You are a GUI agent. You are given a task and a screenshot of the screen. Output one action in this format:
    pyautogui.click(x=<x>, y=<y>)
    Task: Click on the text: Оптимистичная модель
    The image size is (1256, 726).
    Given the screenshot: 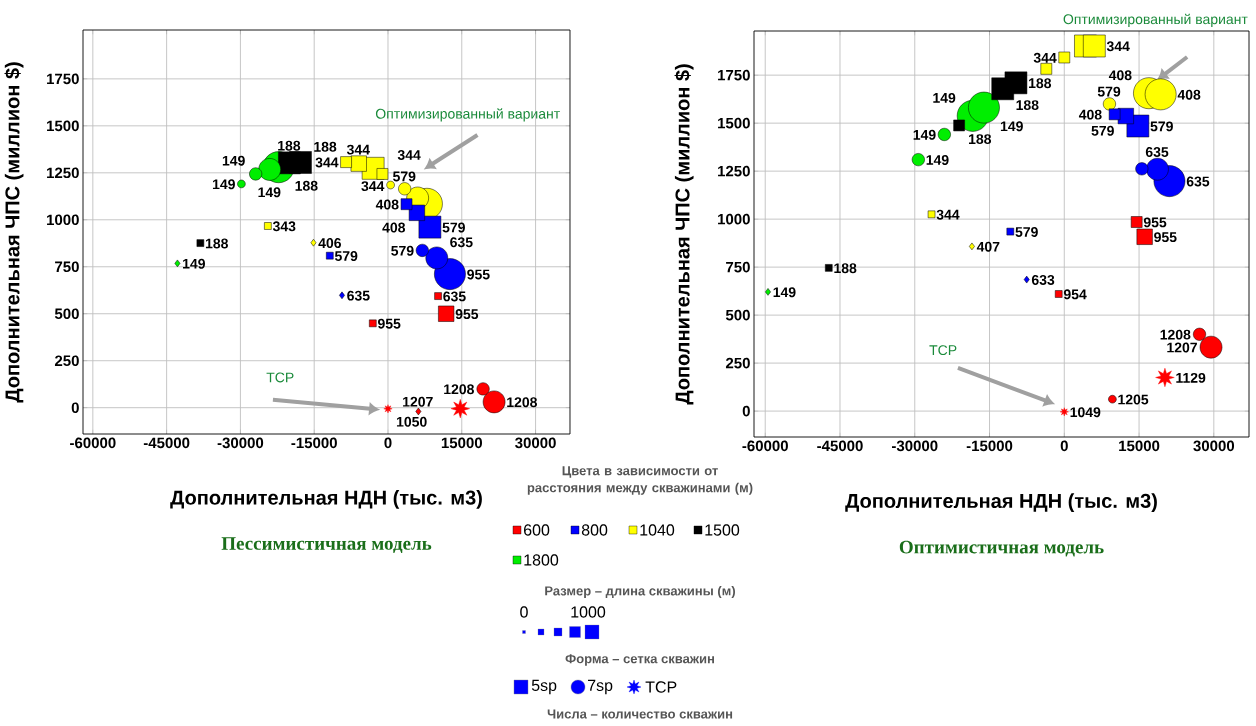 What is the action you would take?
    pyautogui.click(x=1001, y=548)
    